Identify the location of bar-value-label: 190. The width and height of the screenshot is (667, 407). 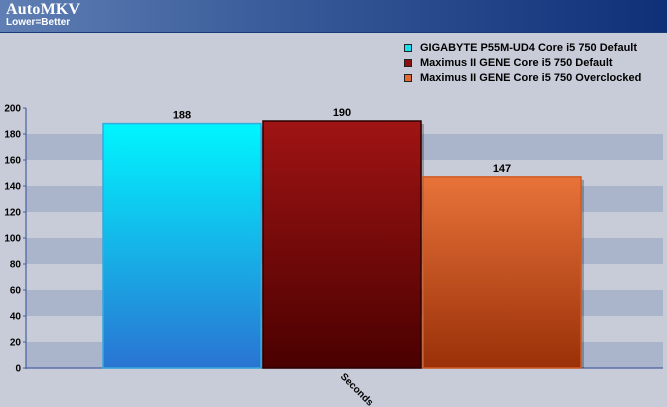
(342, 113).